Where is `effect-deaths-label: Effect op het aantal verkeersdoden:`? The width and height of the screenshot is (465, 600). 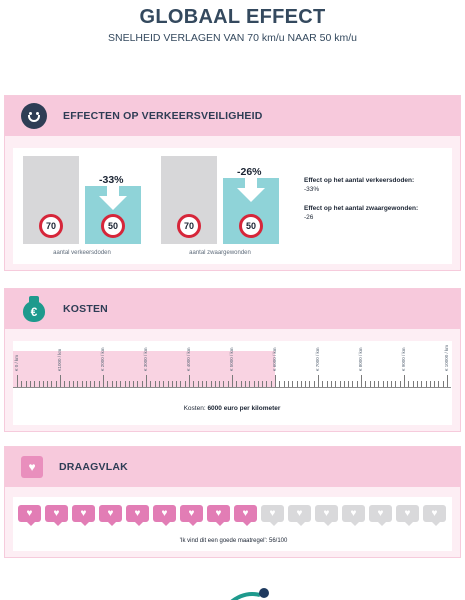 effect-deaths-label: Effect op het aantal verkeersdoden: is located at coordinates (359, 180).